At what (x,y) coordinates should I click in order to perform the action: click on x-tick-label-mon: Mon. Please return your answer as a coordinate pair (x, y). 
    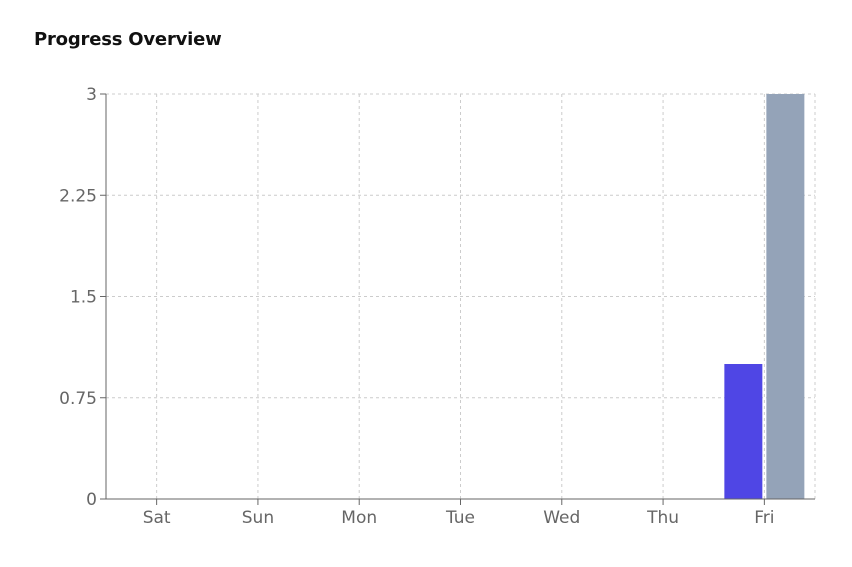
    Looking at the image, I should click on (359, 518).